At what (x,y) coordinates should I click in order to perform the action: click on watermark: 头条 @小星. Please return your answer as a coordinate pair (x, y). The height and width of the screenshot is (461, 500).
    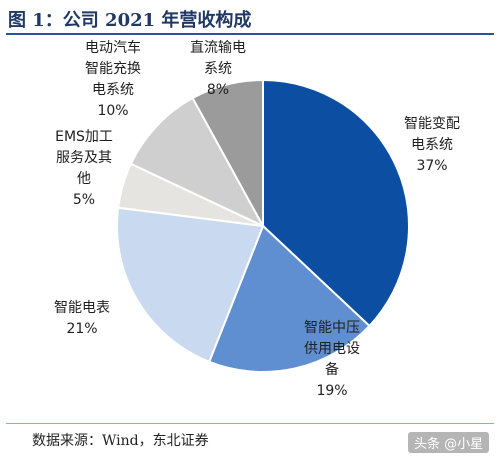
    Looking at the image, I should click on (449, 442).